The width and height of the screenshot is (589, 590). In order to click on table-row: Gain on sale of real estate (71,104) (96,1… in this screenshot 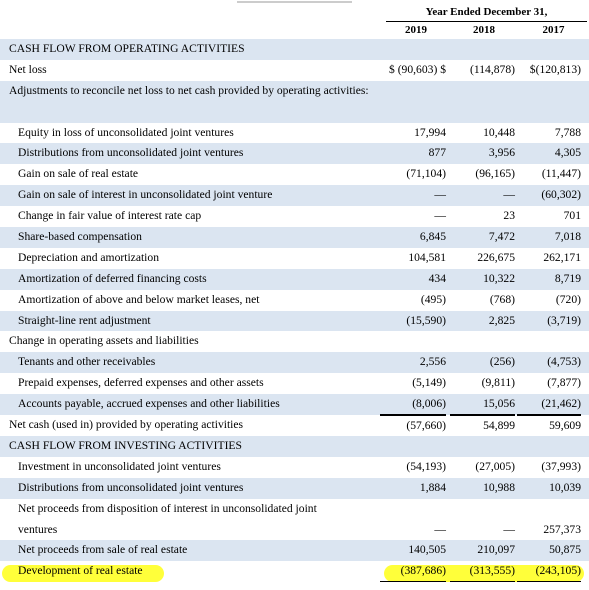, I will do `click(294, 174)`.